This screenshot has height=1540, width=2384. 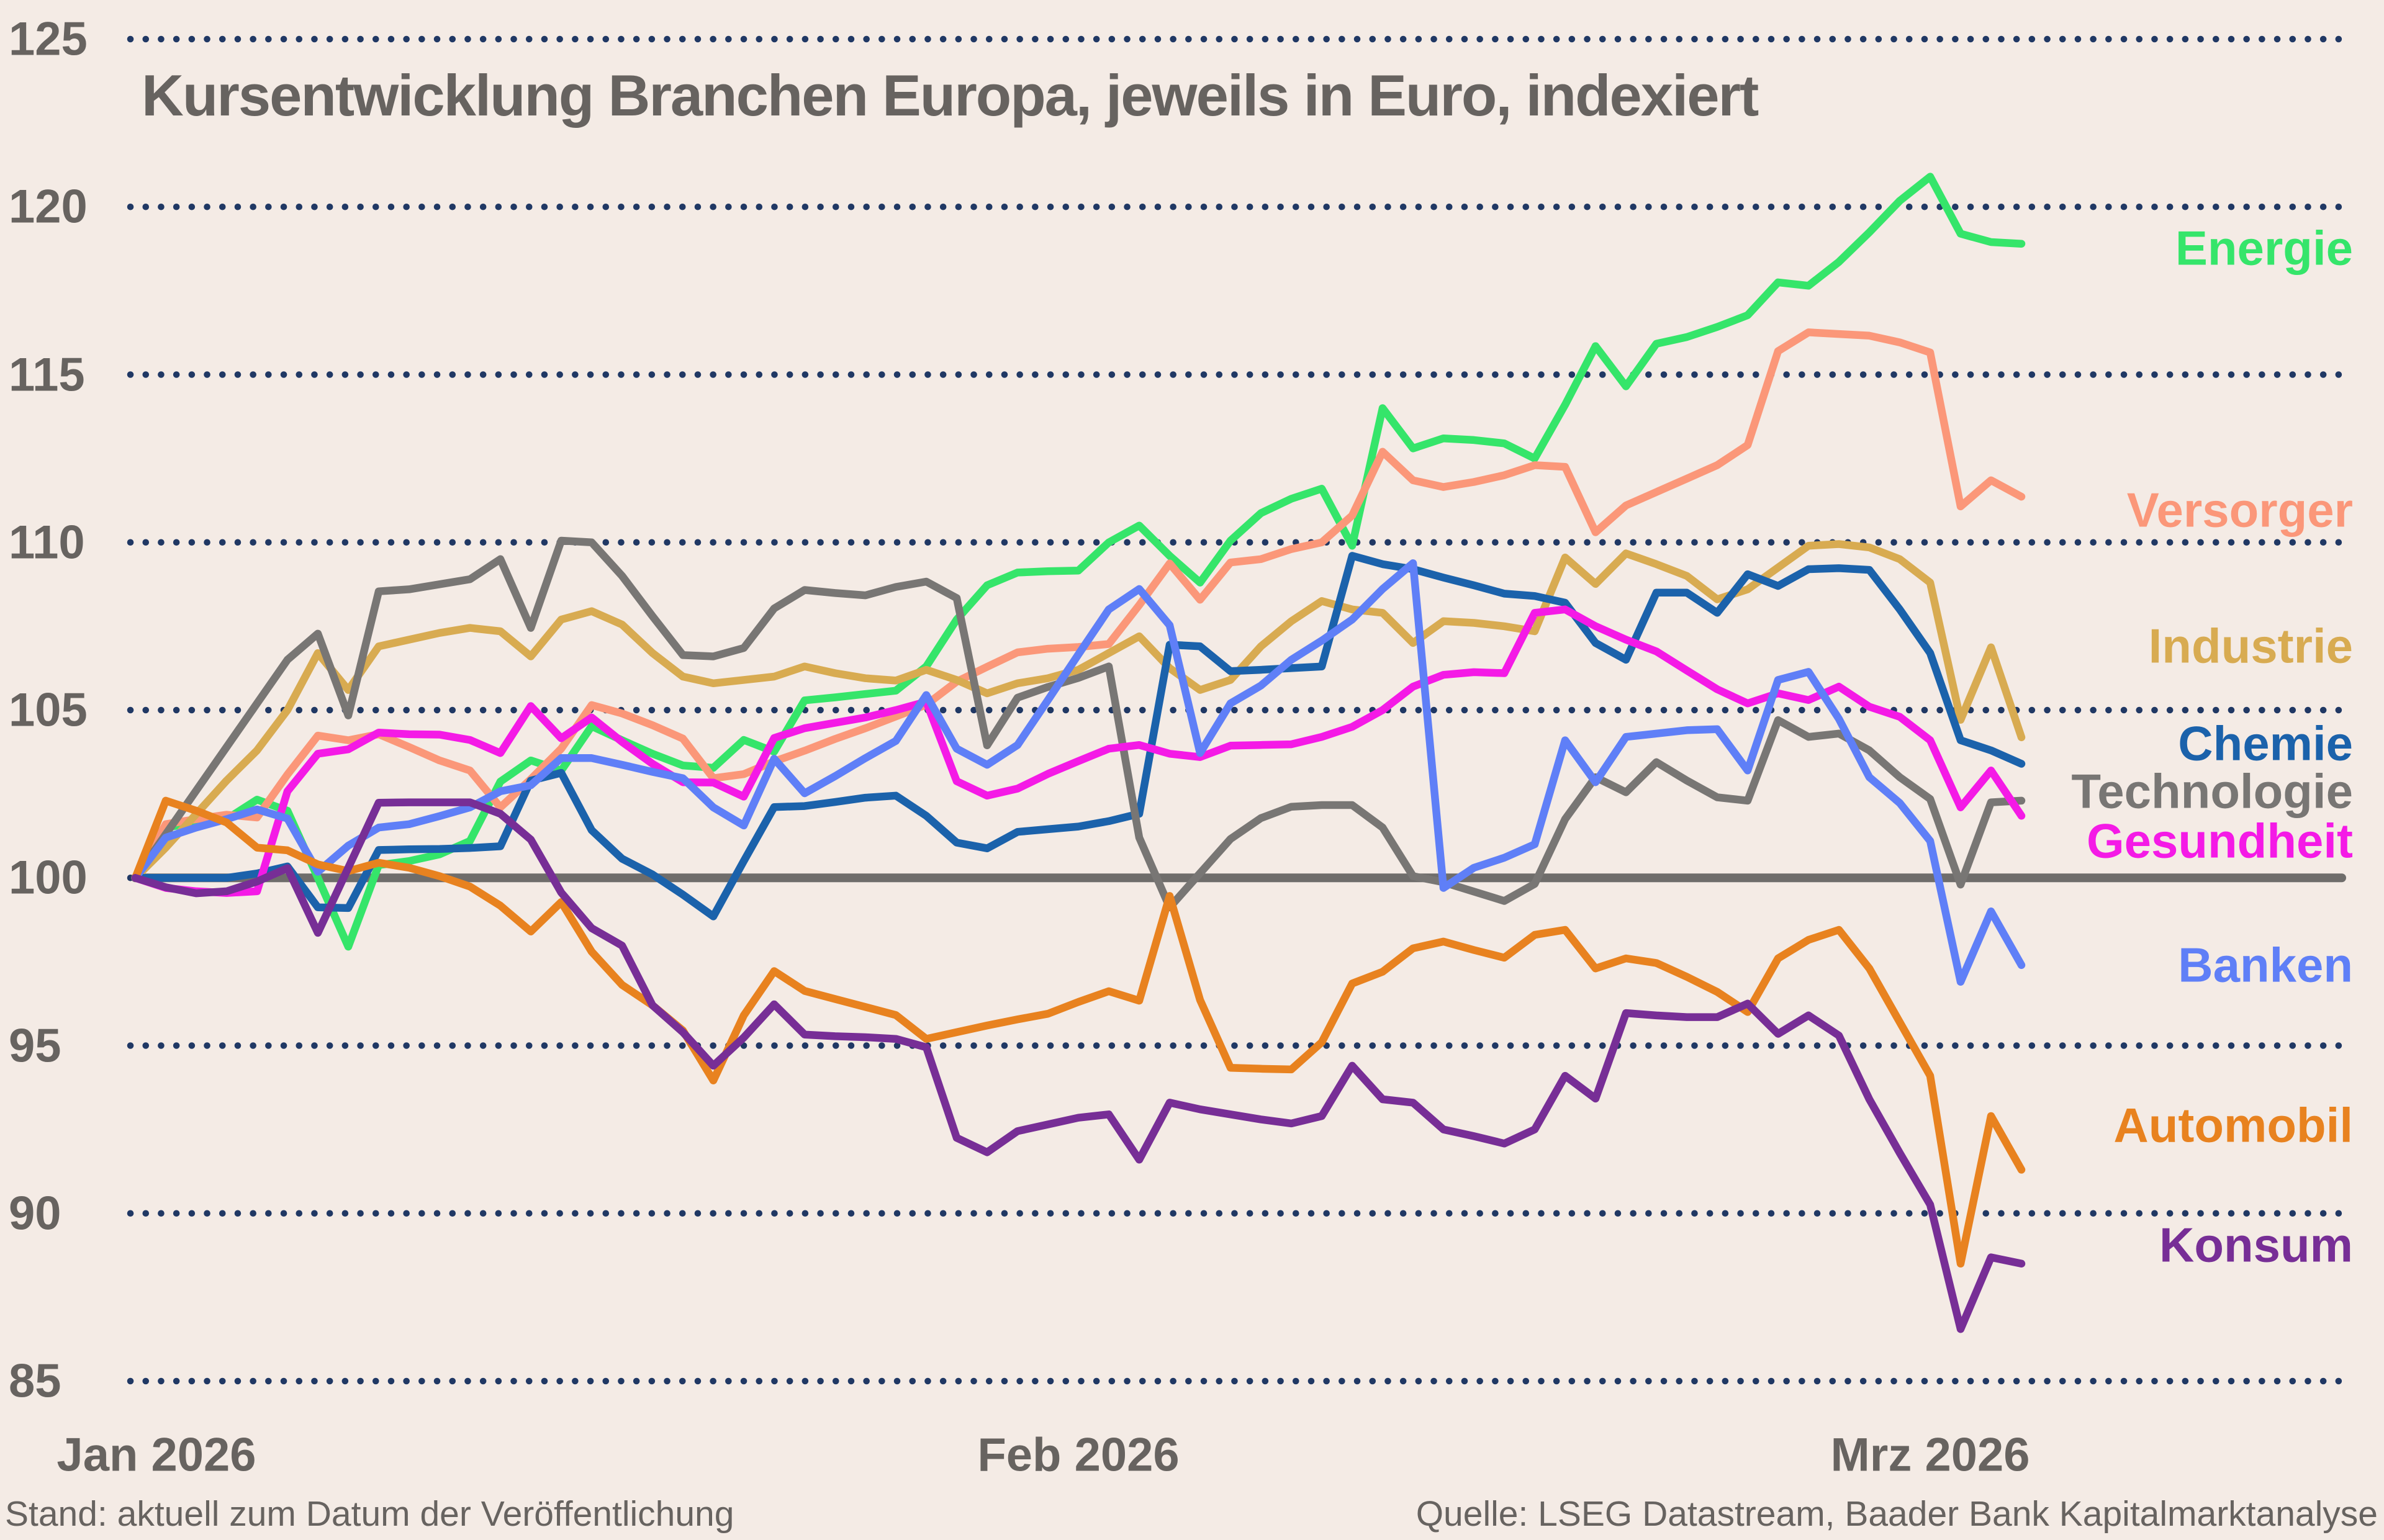 What do you see at coordinates (48, 39) in the screenshot?
I see `y-tick-label-125: 125` at bounding box center [48, 39].